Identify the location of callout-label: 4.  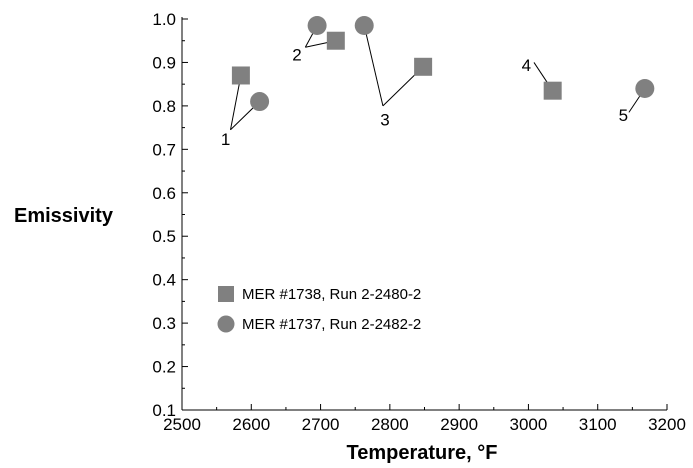
(526, 65).